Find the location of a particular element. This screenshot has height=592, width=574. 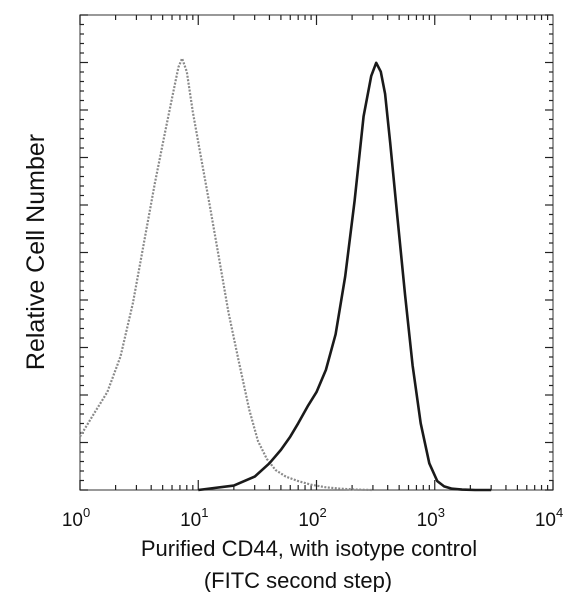

x-tick-label: 10² is located at coordinates (312, 518).